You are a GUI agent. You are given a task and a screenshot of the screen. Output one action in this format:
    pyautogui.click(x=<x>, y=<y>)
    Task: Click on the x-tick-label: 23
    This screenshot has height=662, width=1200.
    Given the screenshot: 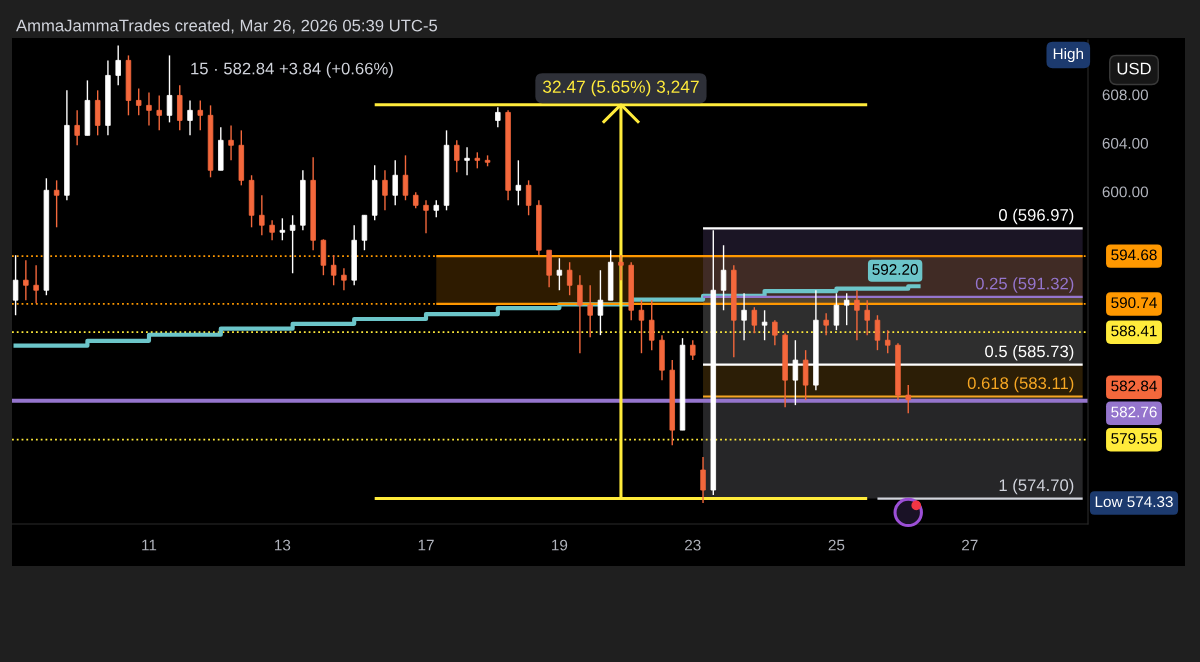 What is the action you would take?
    pyautogui.click(x=693, y=545)
    